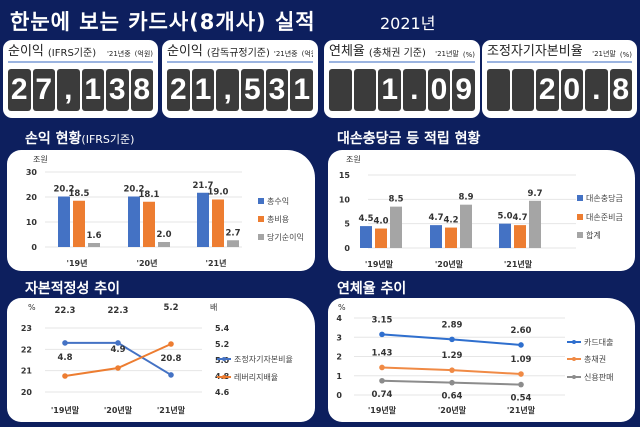  What do you see at coordinates (218, 193) in the screenshot?
I see `data-label: 19.0` at bounding box center [218, 193].